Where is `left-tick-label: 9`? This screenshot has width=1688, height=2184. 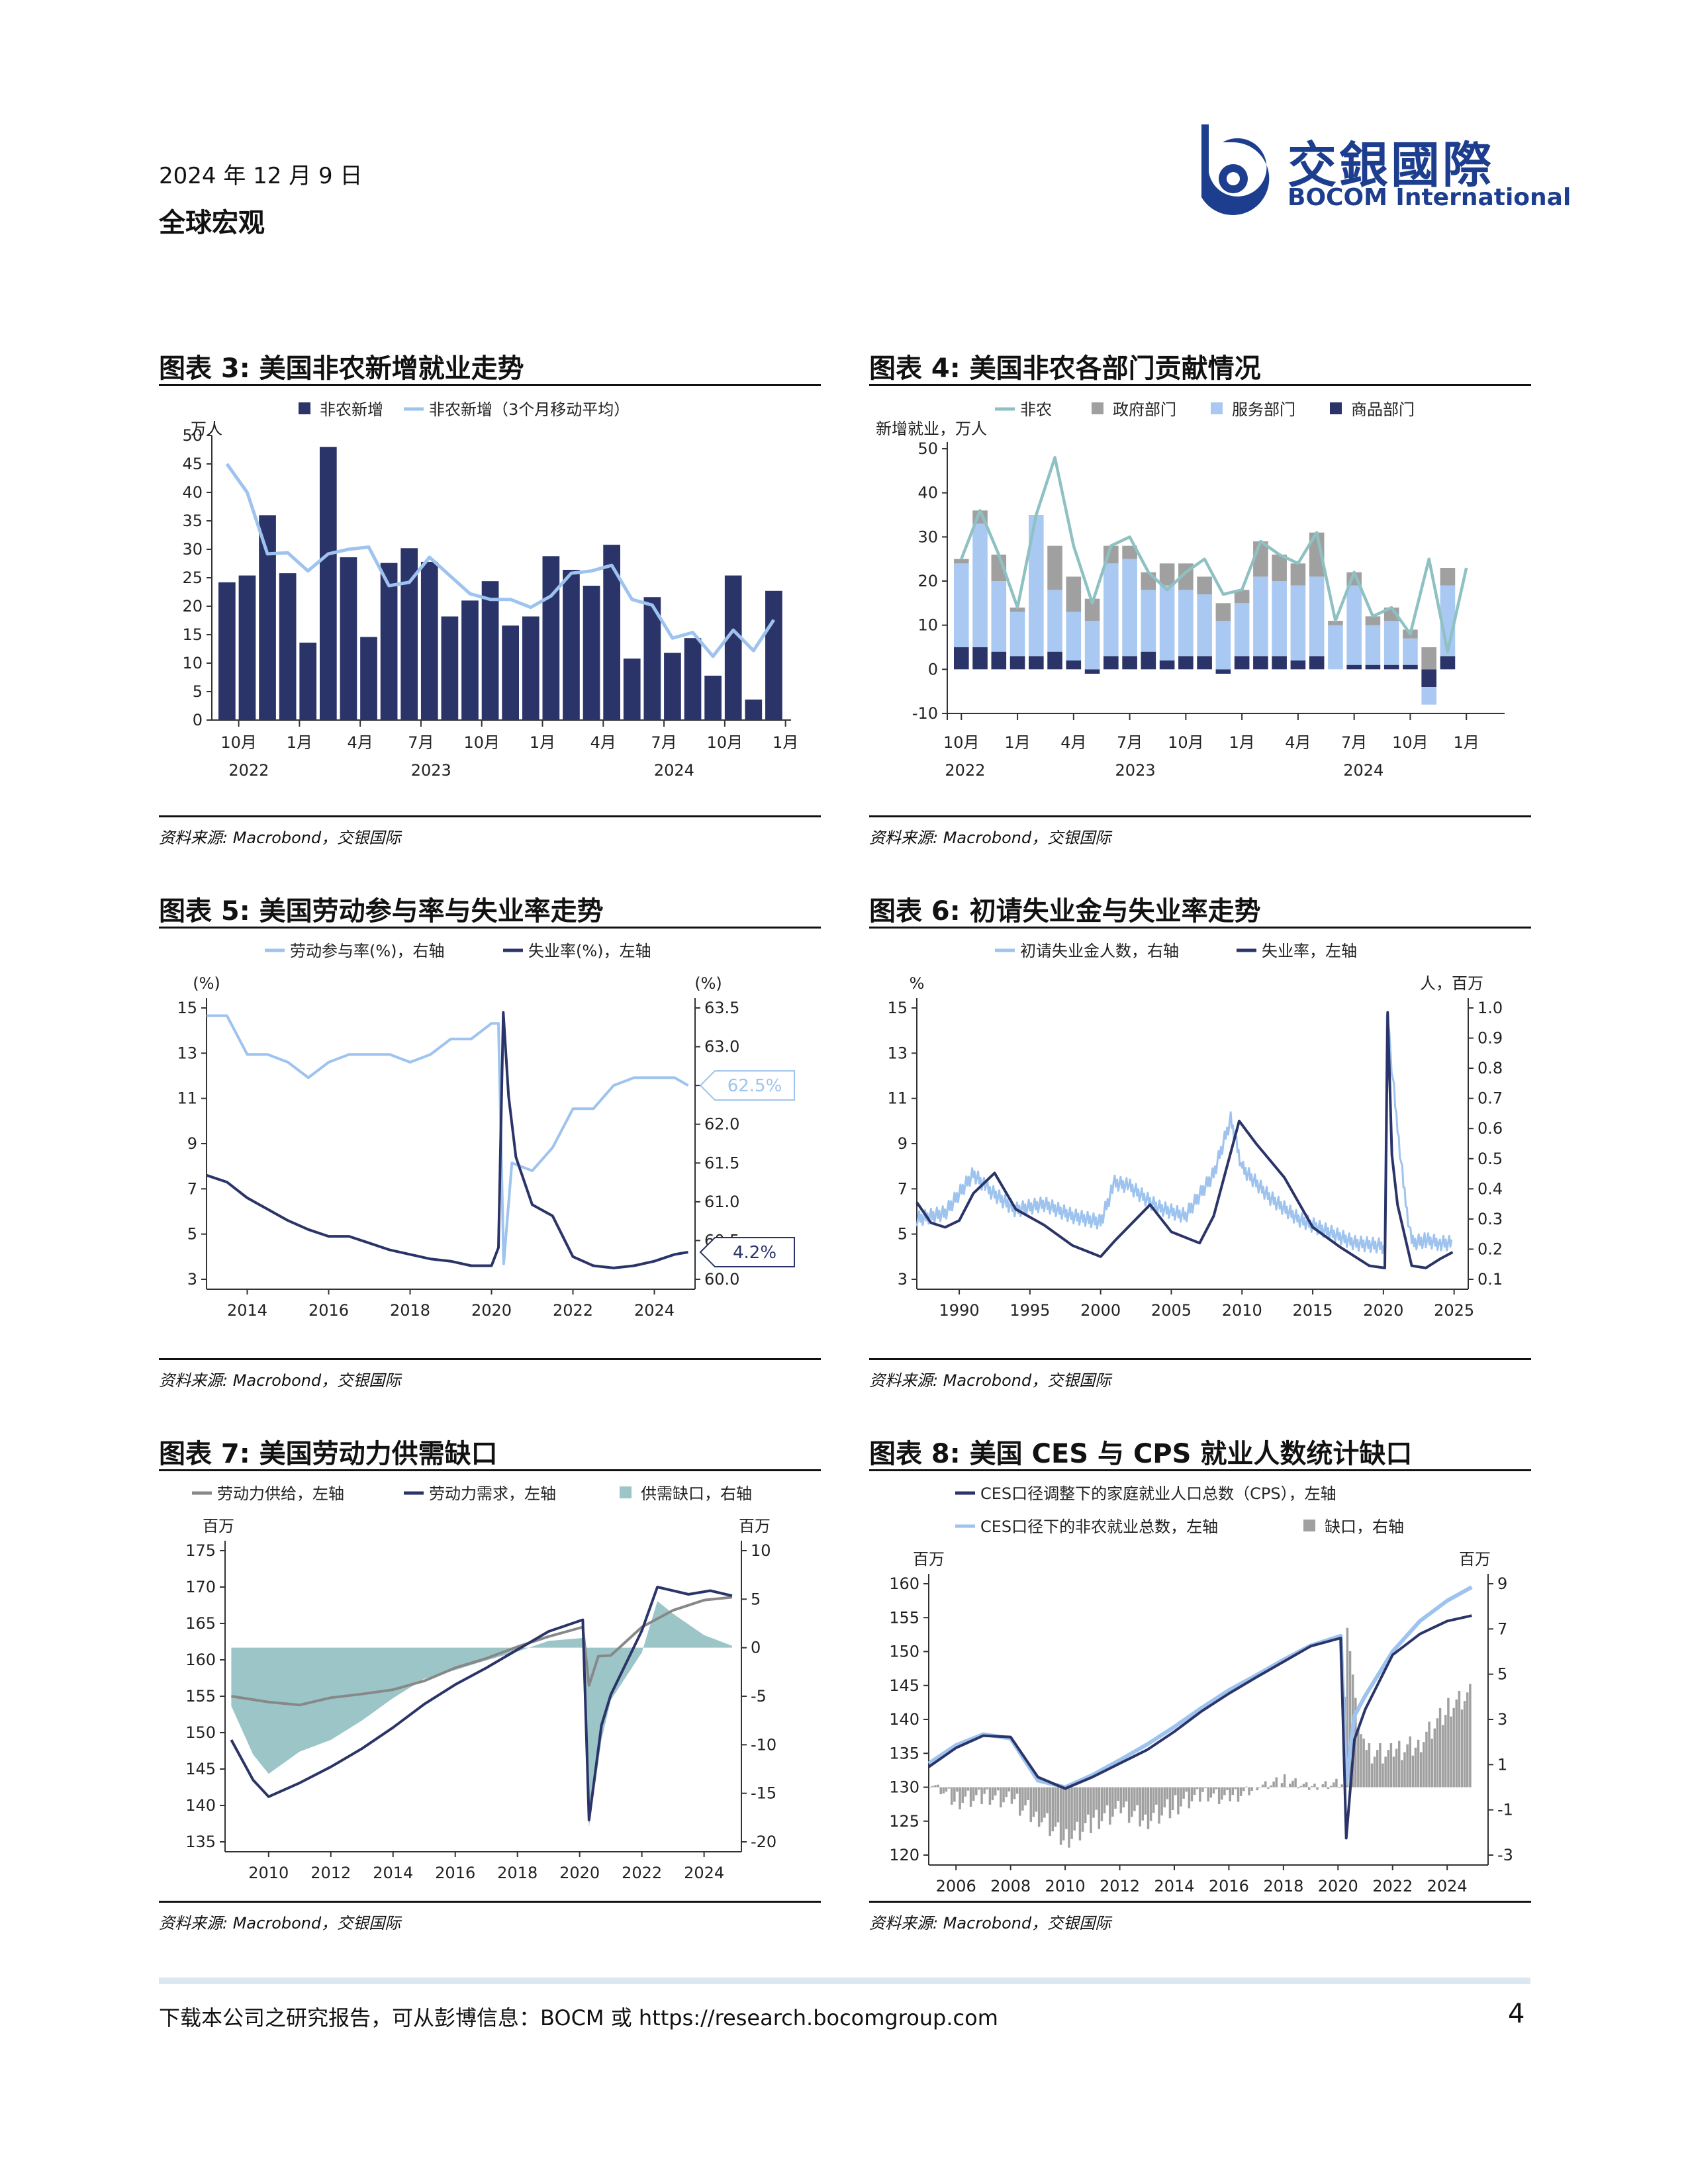 left-tick-label: 9 is located at coordinates (903, 1143).